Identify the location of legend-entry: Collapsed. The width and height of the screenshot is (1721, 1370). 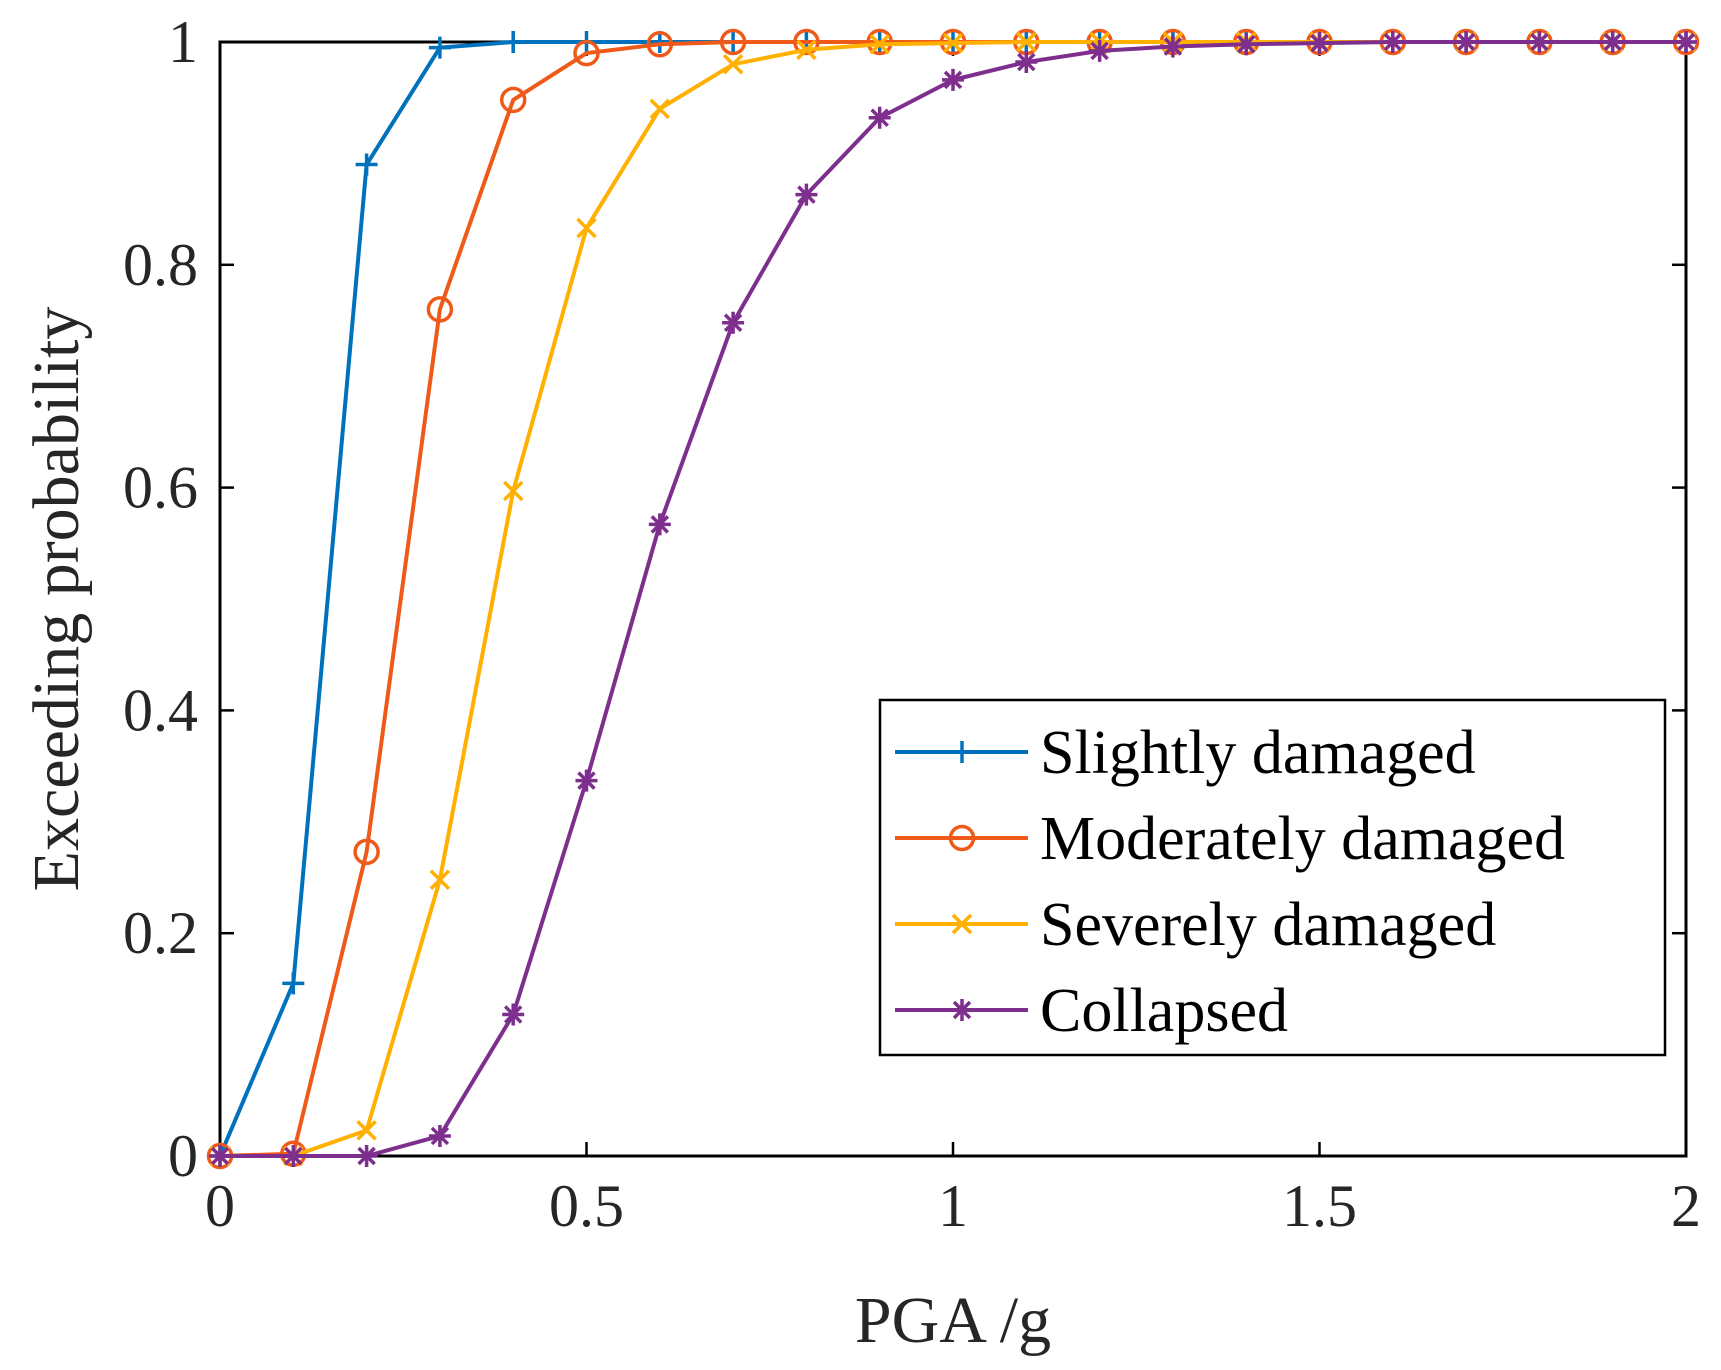
(1091, 1011).